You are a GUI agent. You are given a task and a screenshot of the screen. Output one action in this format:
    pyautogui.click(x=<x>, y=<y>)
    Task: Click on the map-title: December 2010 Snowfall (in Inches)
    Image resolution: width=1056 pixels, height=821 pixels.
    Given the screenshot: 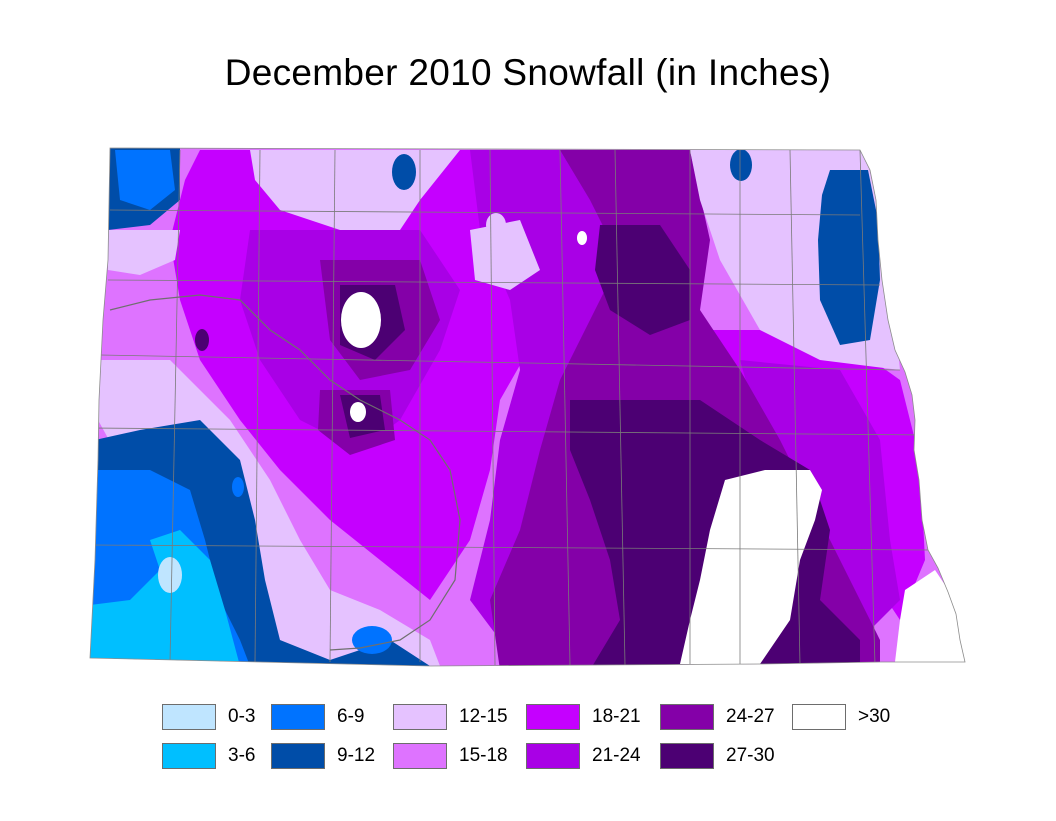 What is the action you would take?
    pyautogui.click(x=528, y=72)
    